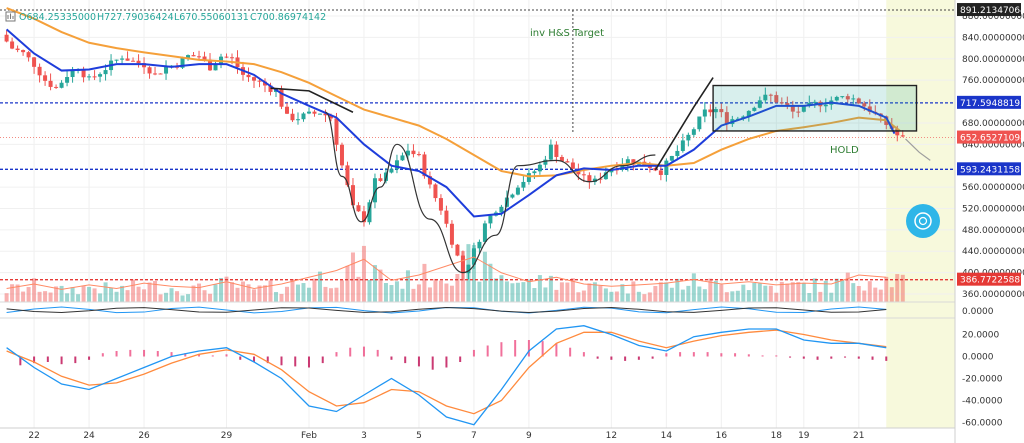 This screenshot has width=1024, height=443. What do you see at coordinates (457, 208) in the screenshot?
I see `head-curve` at bounding box center [457, 208].